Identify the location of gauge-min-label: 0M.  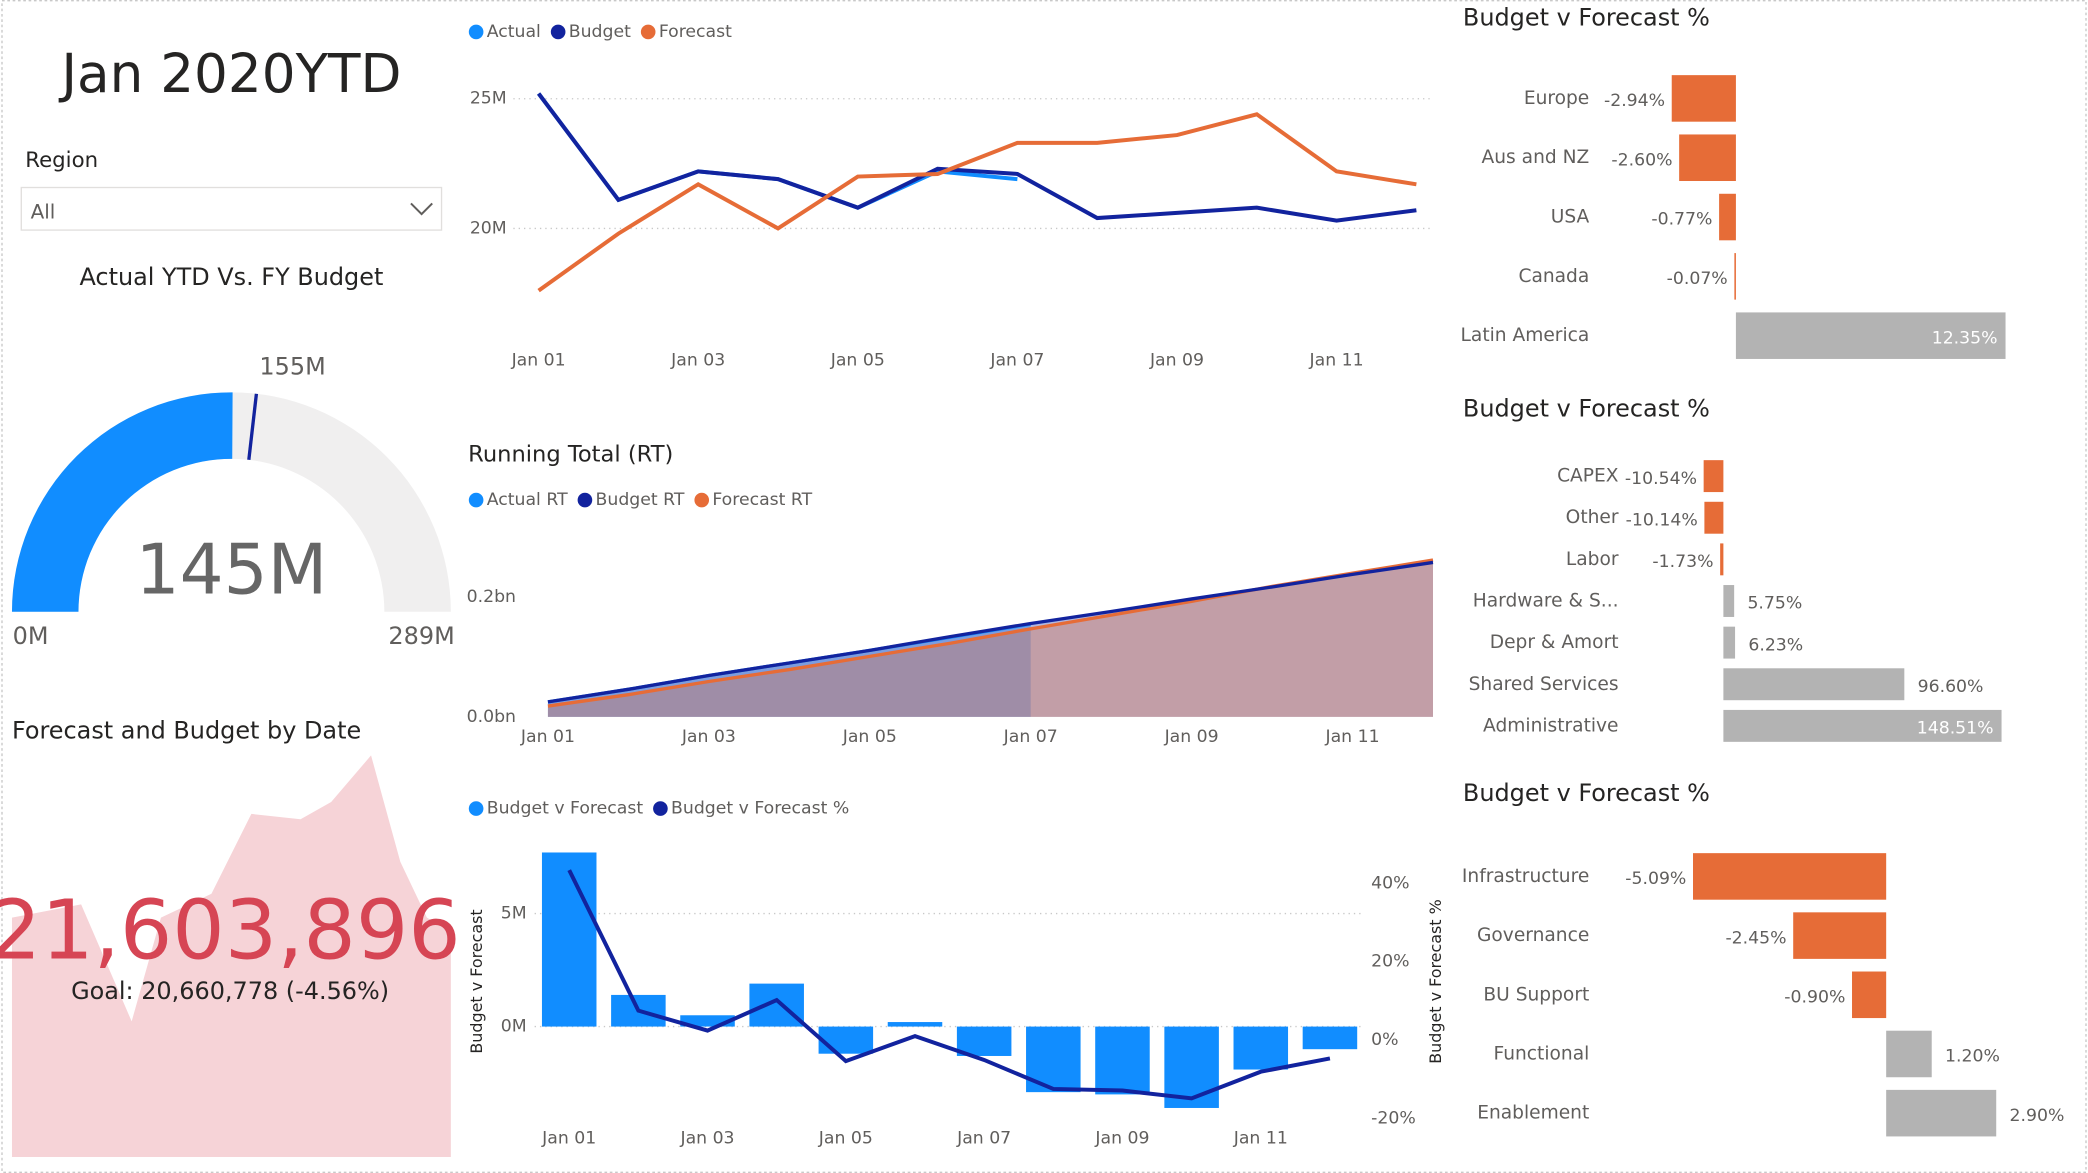
(31, 636).